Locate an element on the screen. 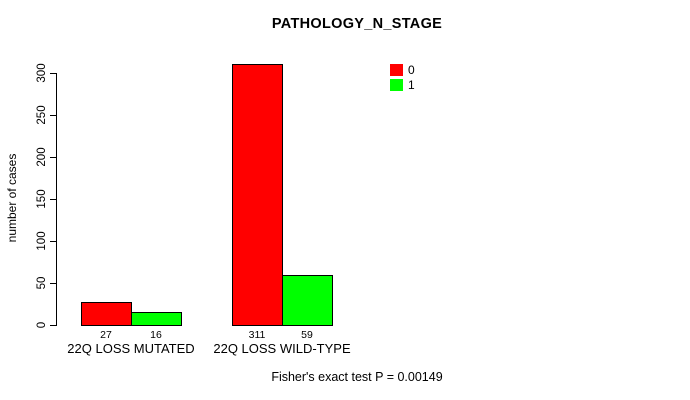 Image resolution: width=690 pixels, height=400 pixels. bar-count-label: 59 is located at coordinates (307, 335).